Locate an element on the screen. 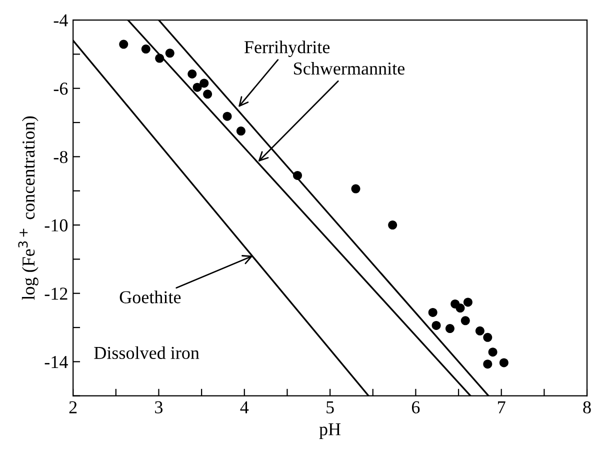 The image size is (599, 455). x-tick-label: 4 is located at coordinates (244, 407).